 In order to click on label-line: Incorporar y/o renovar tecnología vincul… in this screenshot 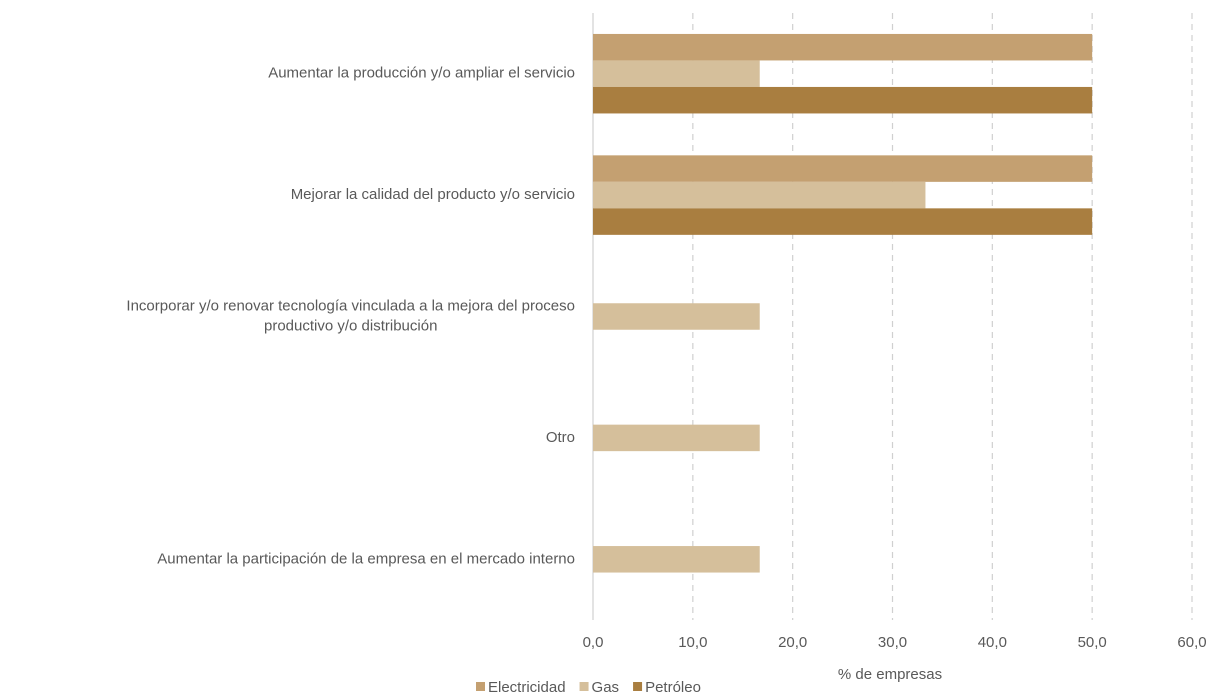, I will do `click(350, 305)`.